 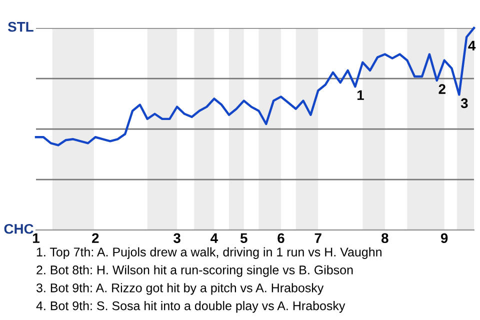 I want to click on text: STL, so click(x=21, y=27).